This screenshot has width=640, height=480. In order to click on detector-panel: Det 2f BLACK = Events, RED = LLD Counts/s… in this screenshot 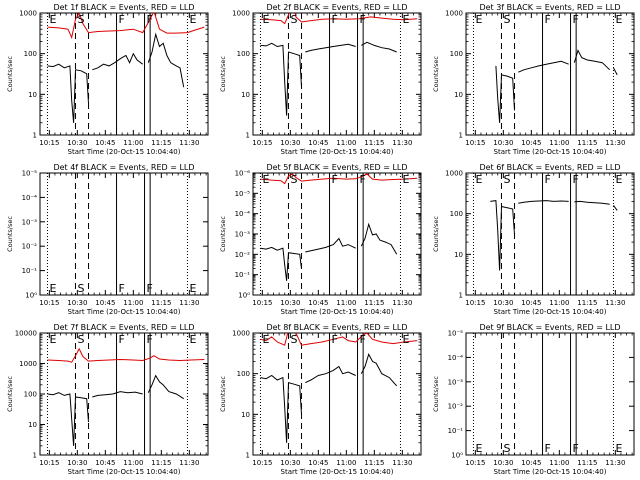, I will do `click(320, 79)`.